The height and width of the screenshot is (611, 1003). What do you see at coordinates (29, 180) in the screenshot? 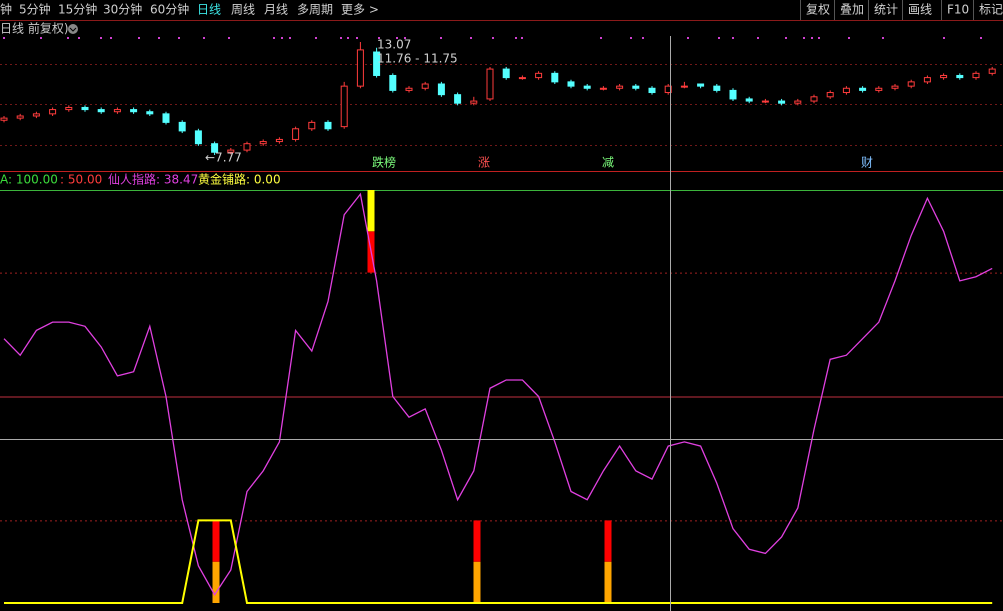
I see `indicator-header: A: 100.00` at bounding box center [29, 180].